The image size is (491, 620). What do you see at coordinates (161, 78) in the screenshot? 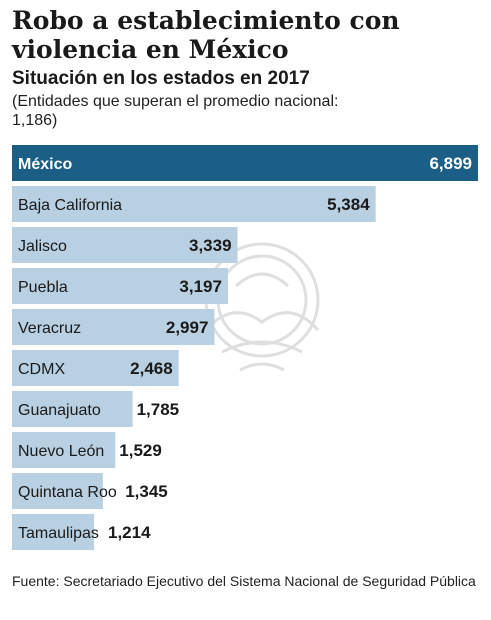
I see `chart-subtitle: Situación en los estados en 2017` at bounding box center [161, 78].